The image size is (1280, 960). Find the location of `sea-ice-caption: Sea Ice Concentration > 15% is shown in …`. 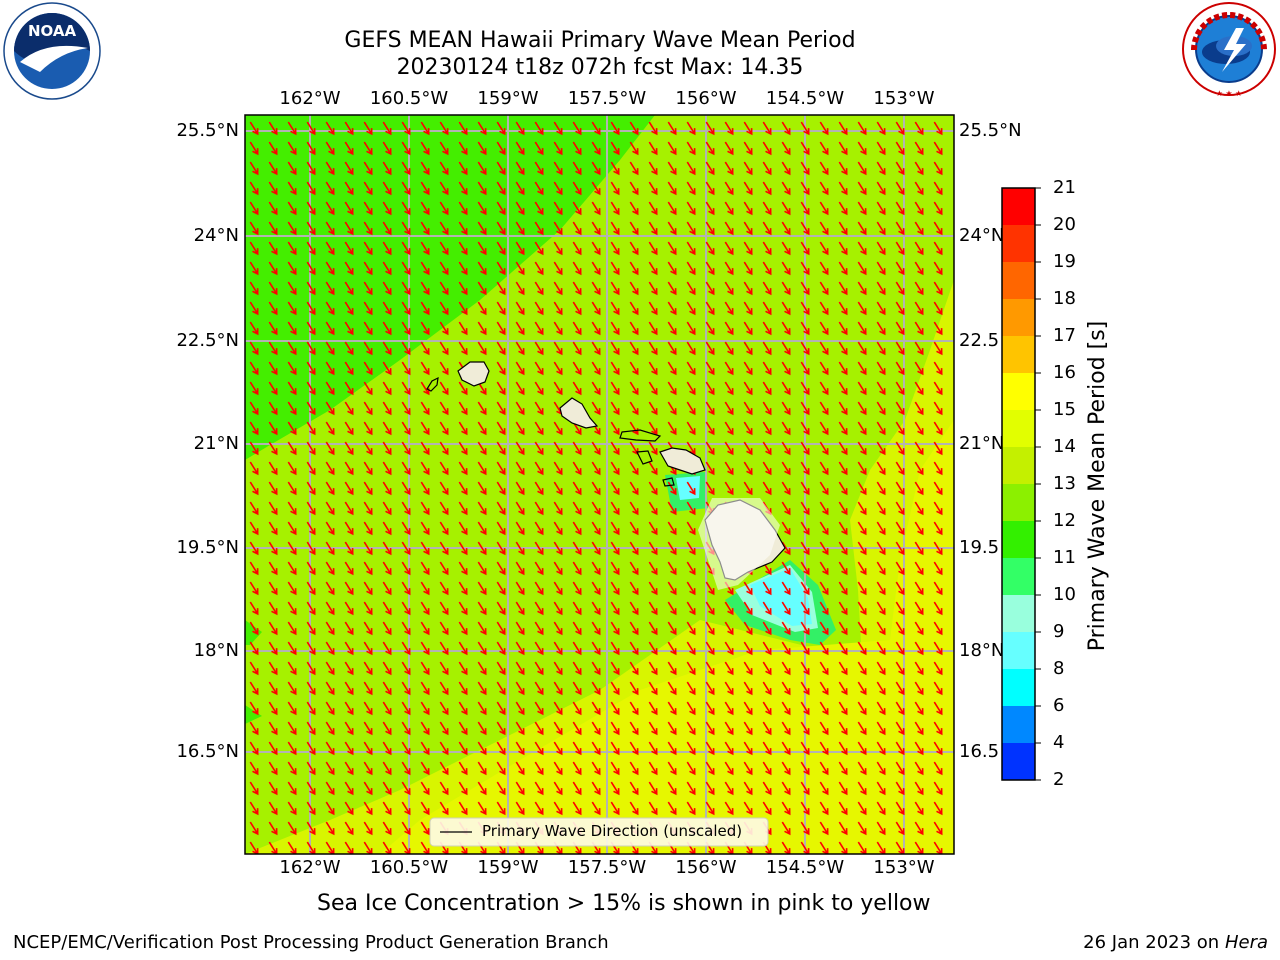

sea-ice-caption: Sea Ice Concentration > 15% is shown in … is located at coordinates (624, 903).